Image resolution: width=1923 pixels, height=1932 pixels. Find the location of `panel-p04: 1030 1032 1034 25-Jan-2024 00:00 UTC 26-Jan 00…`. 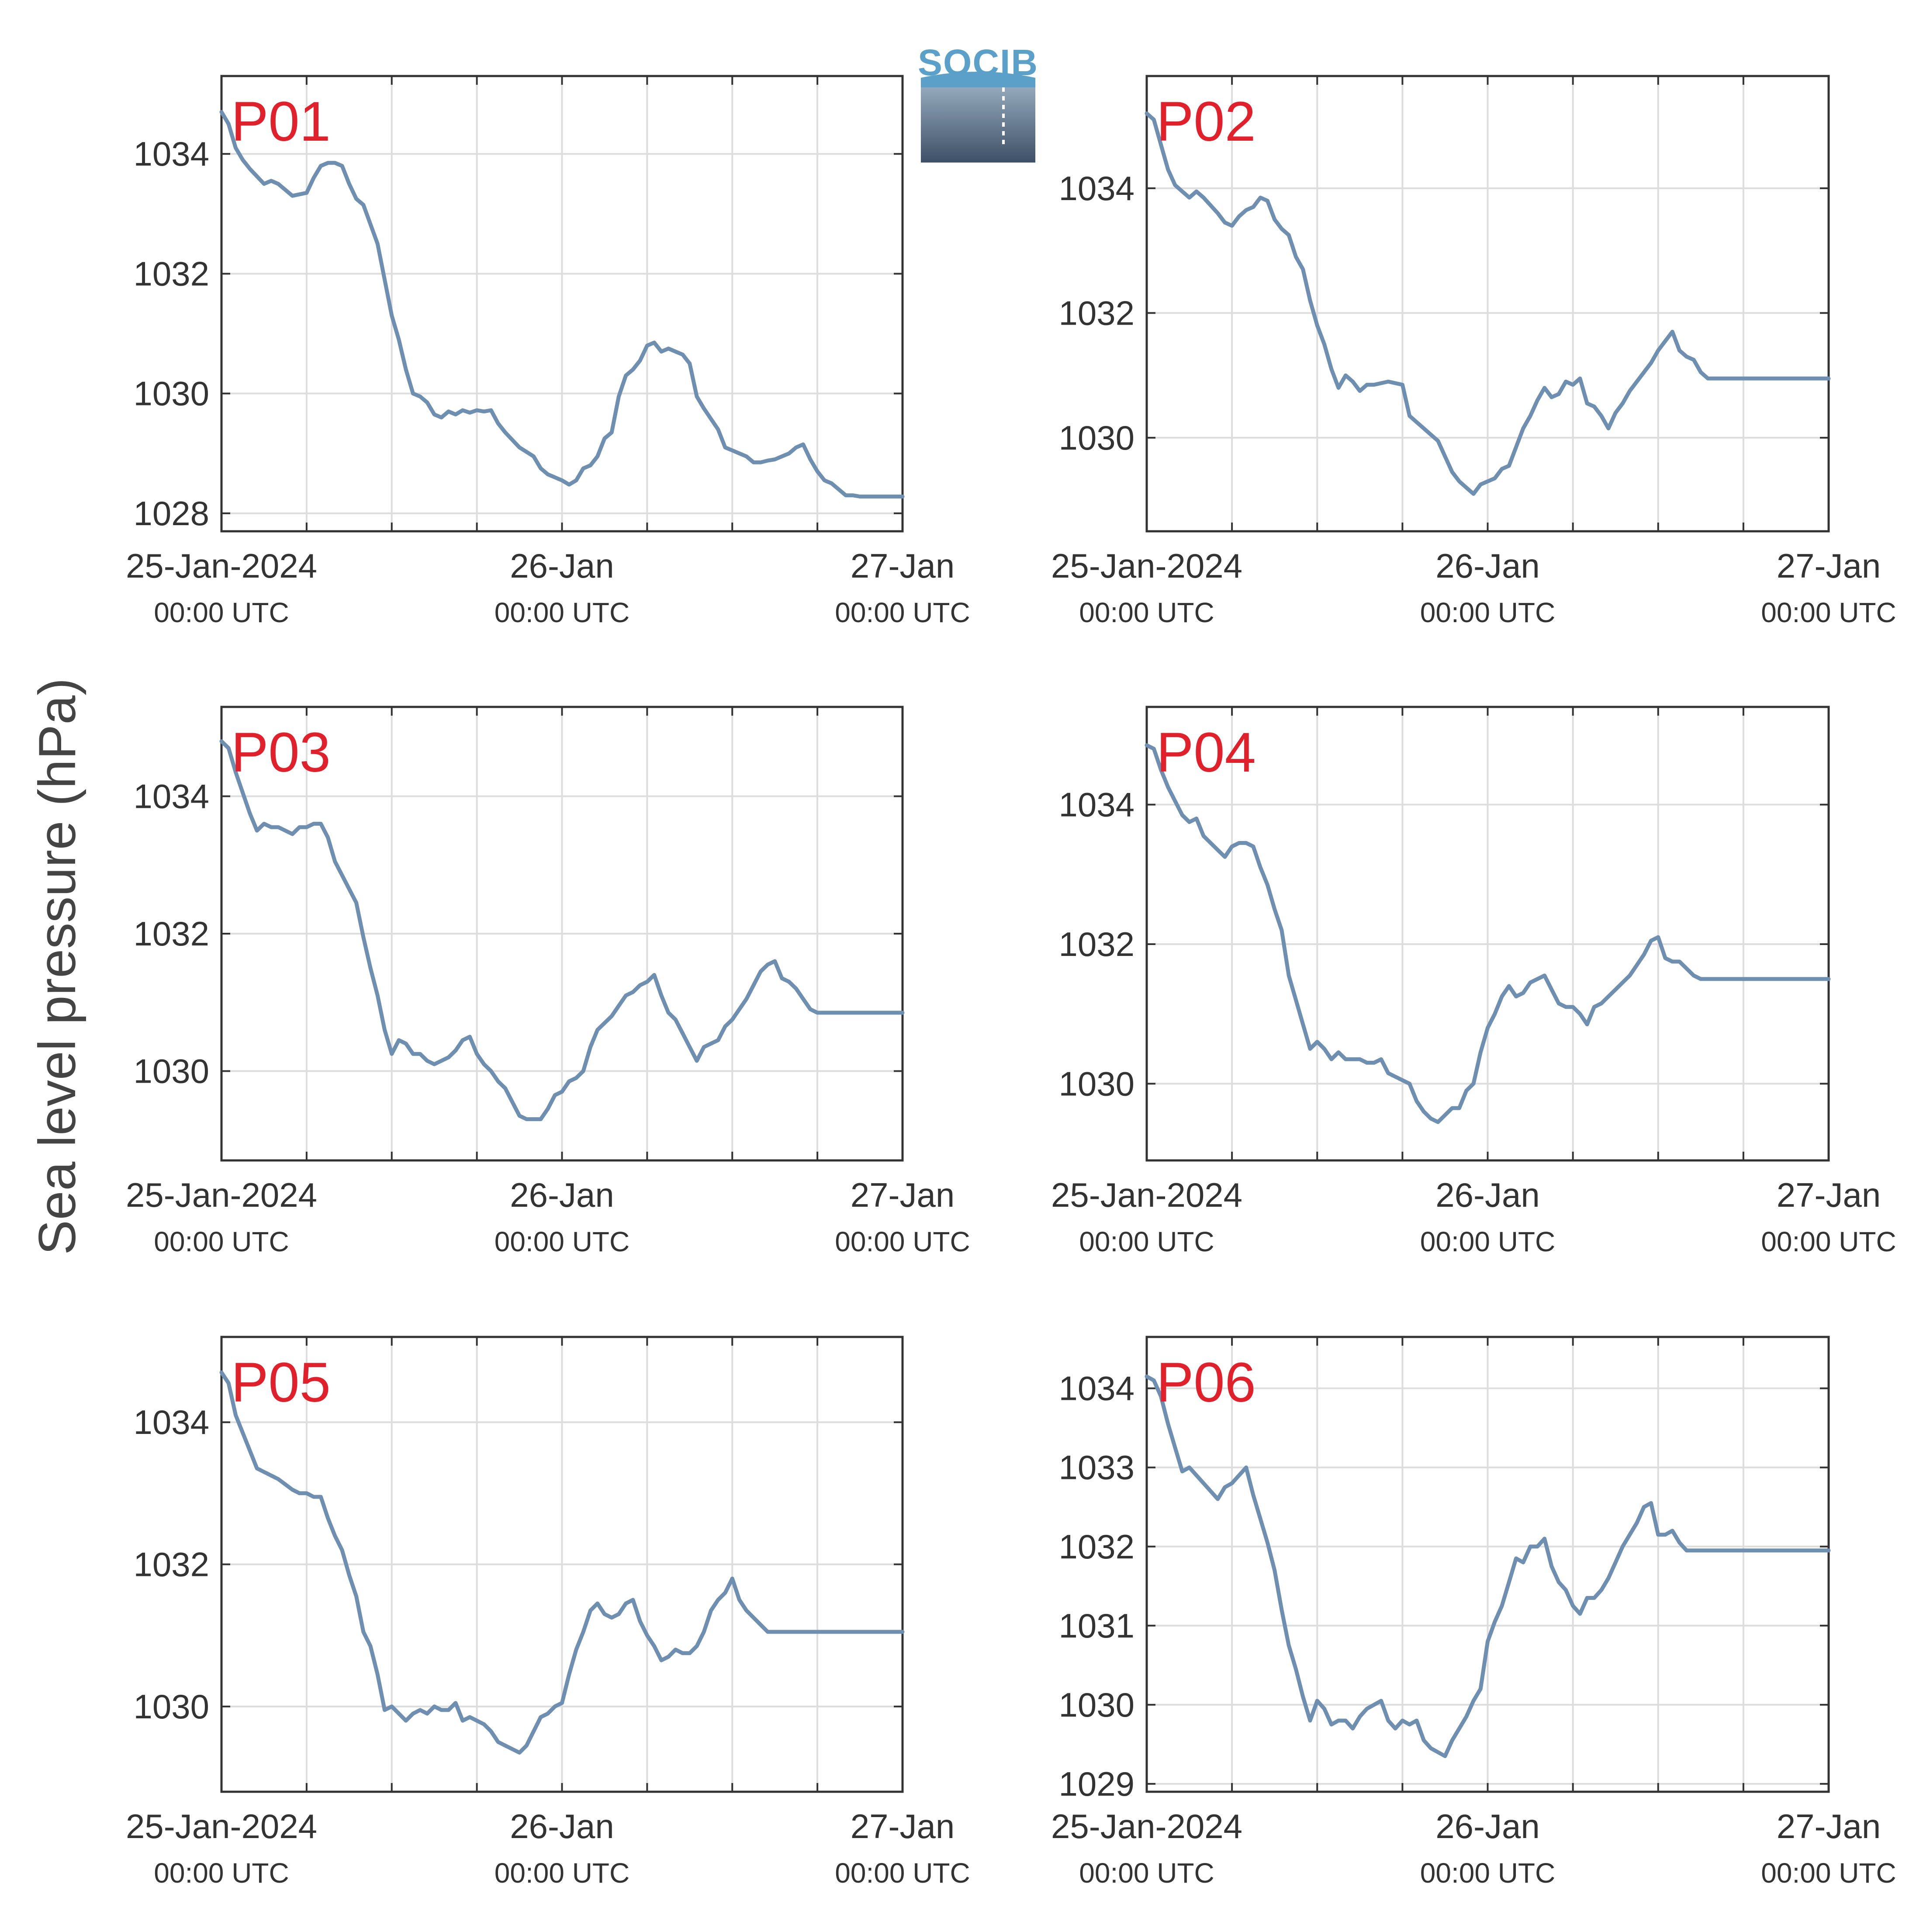

panel-p04: 1030 1032 1034 25-Jan-2024 00:00 UTC 26-Jan 00… is located at coordinates (1473, 981).